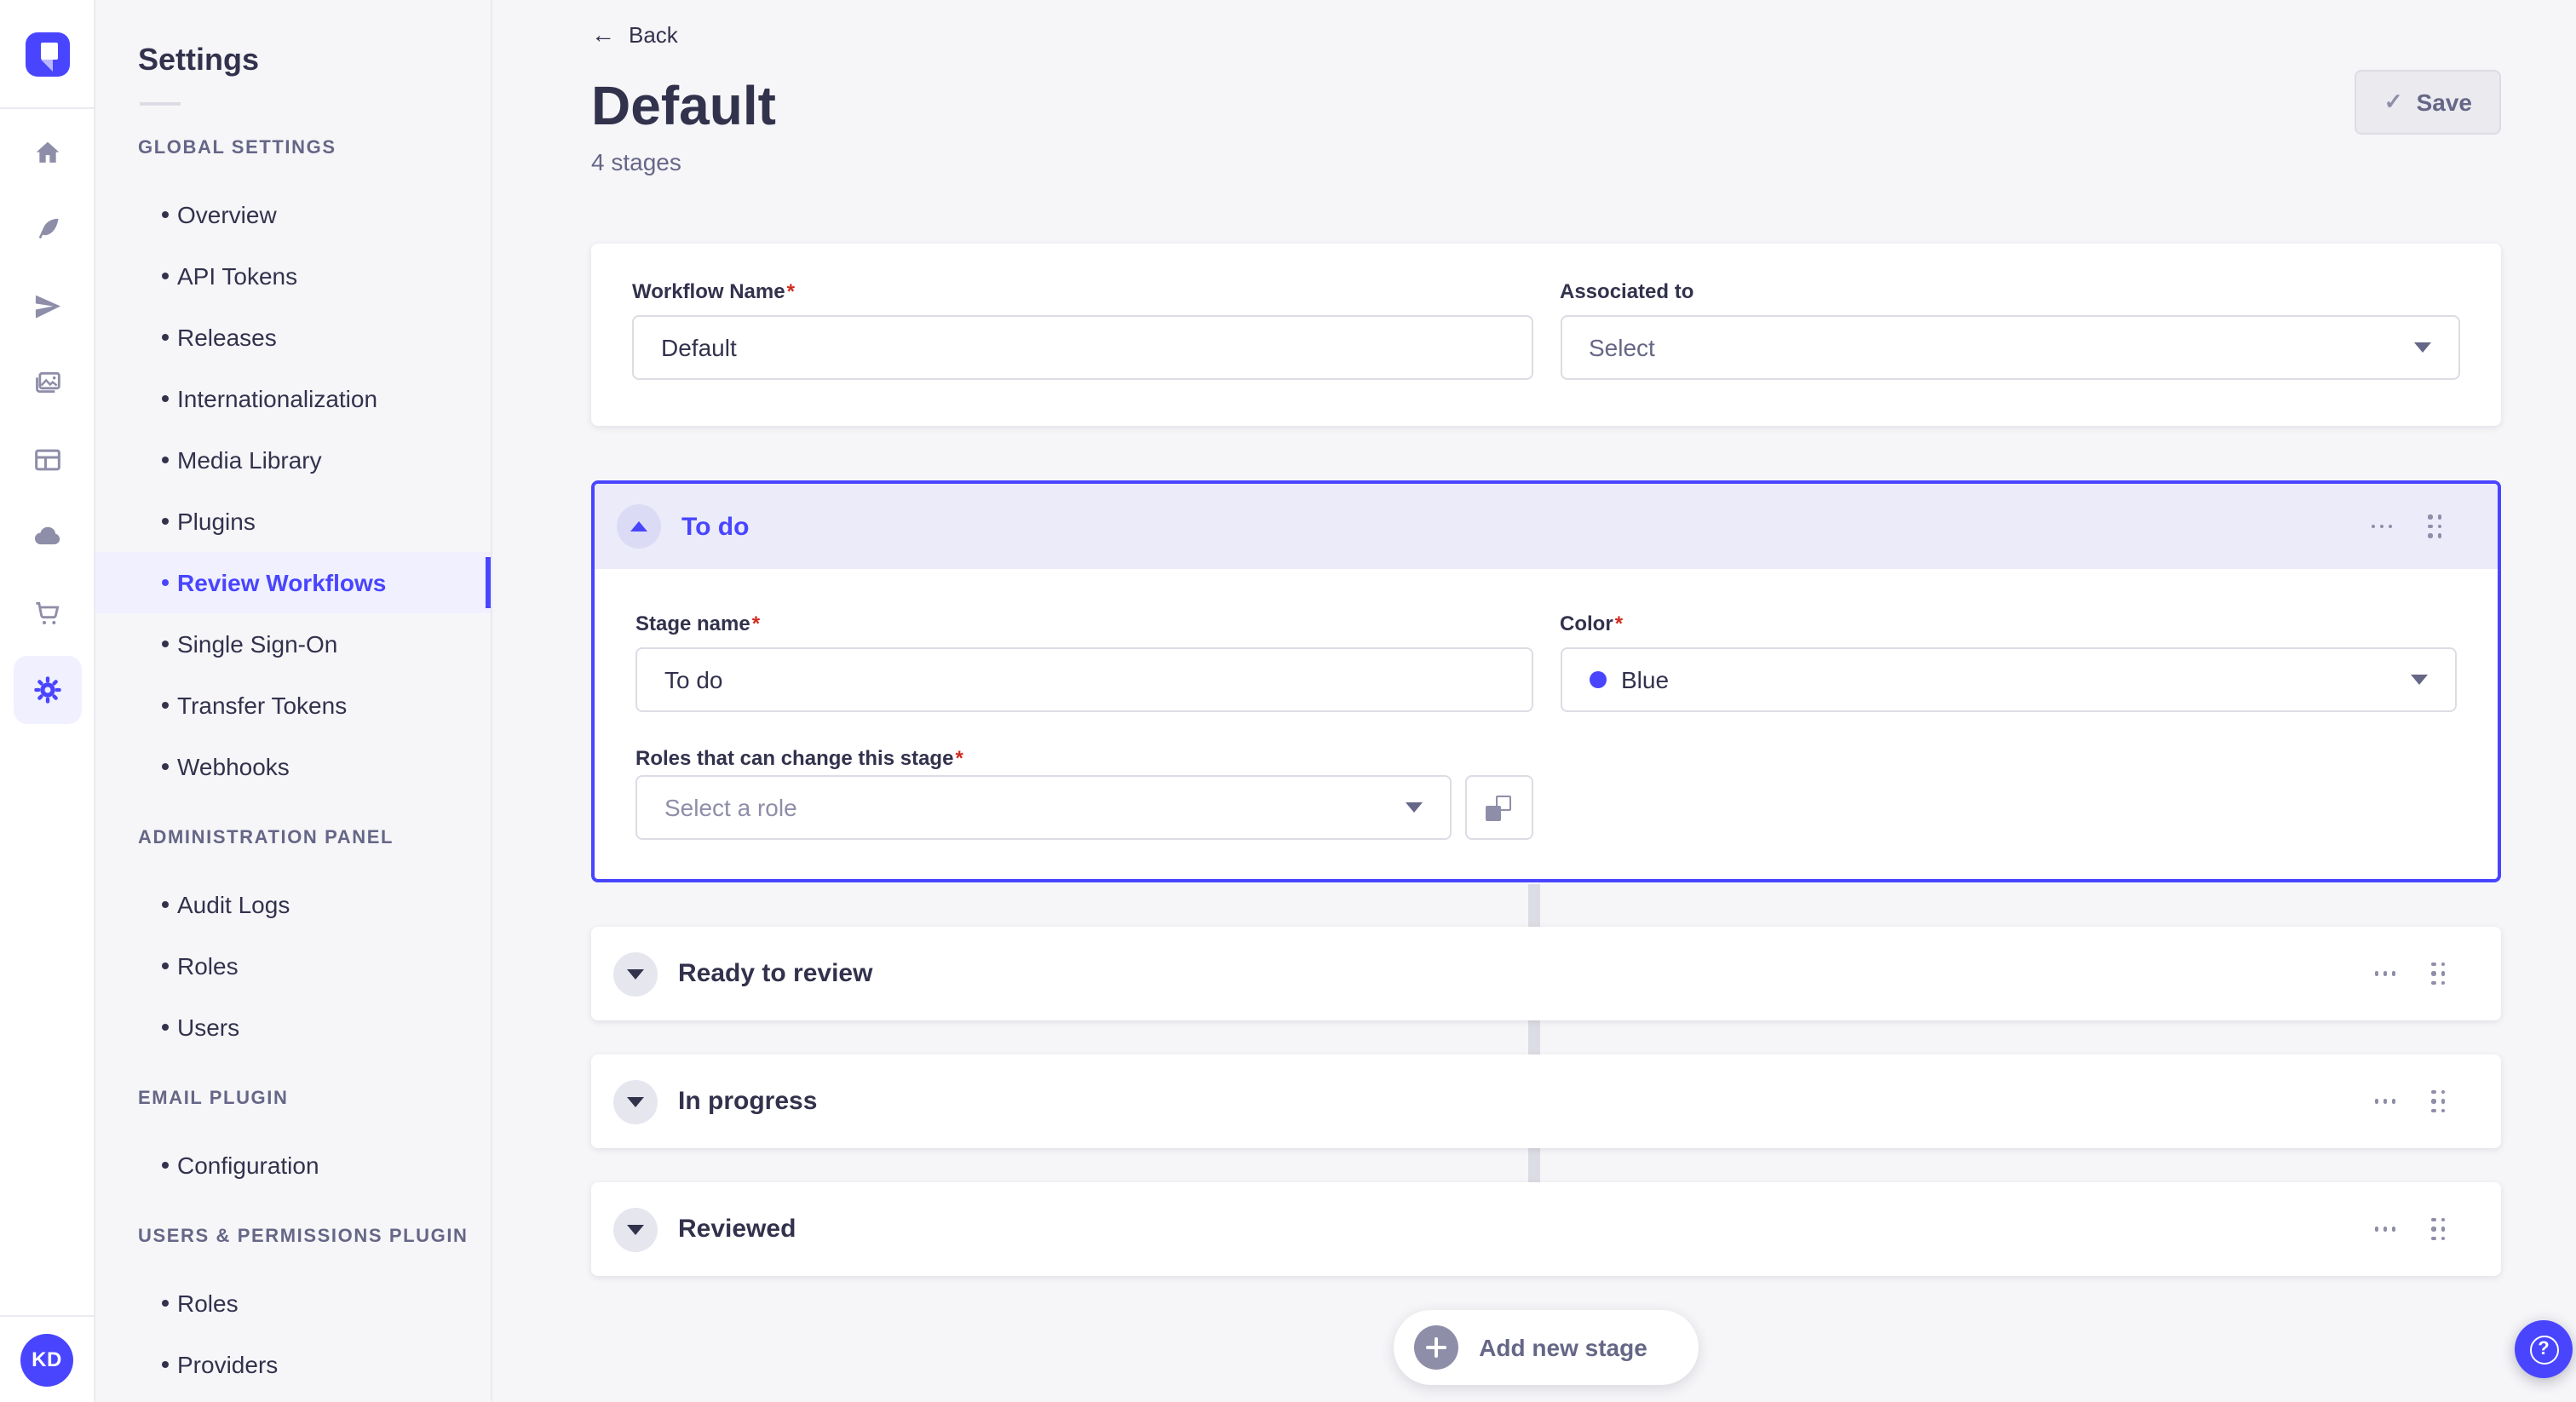 This screenshot has height=1402, width=2576. I want to click on sidebar-item-label: Transfer Tokens, so click(262, 705).